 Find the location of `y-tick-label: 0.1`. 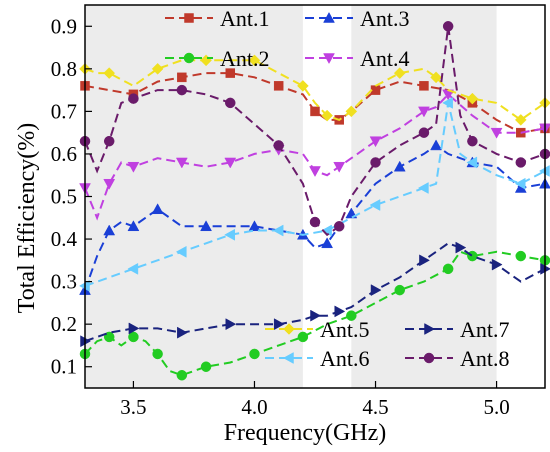

y-tick-label: 0.1 is located at coordinates (64, 367).